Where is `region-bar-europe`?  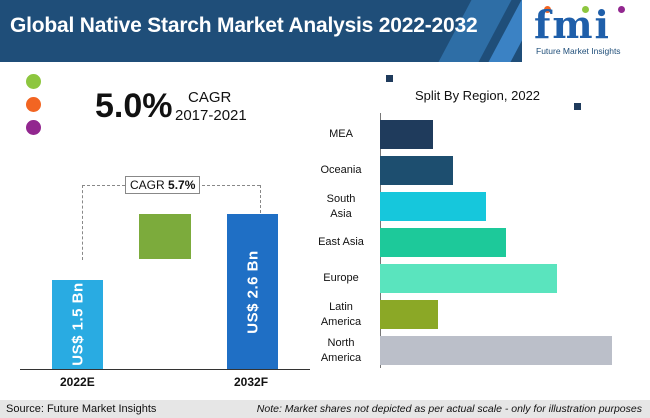 region-bar-europe is located at coordinates (468, 278).